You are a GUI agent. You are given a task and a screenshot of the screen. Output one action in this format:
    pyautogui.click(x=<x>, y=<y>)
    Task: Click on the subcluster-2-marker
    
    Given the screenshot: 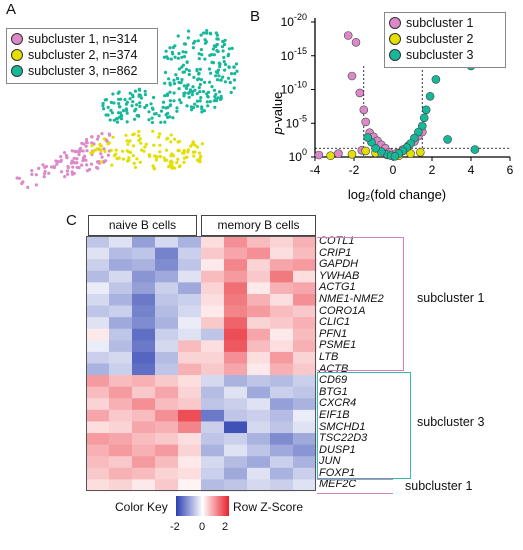 What is the action you would take?
    pyautogui.click(x=17, y=55)
    